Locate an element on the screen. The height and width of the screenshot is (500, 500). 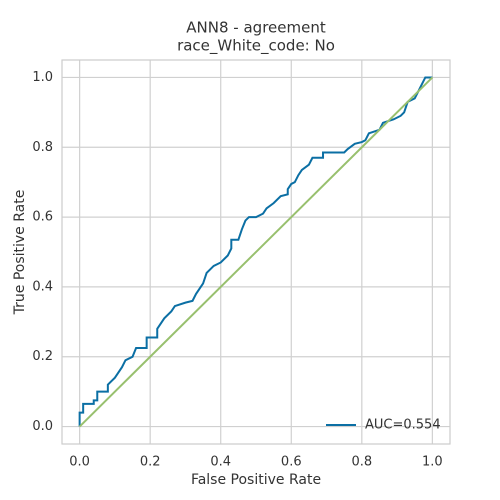
x-tick-label: 0.2 is located at coordinates (150, 462).